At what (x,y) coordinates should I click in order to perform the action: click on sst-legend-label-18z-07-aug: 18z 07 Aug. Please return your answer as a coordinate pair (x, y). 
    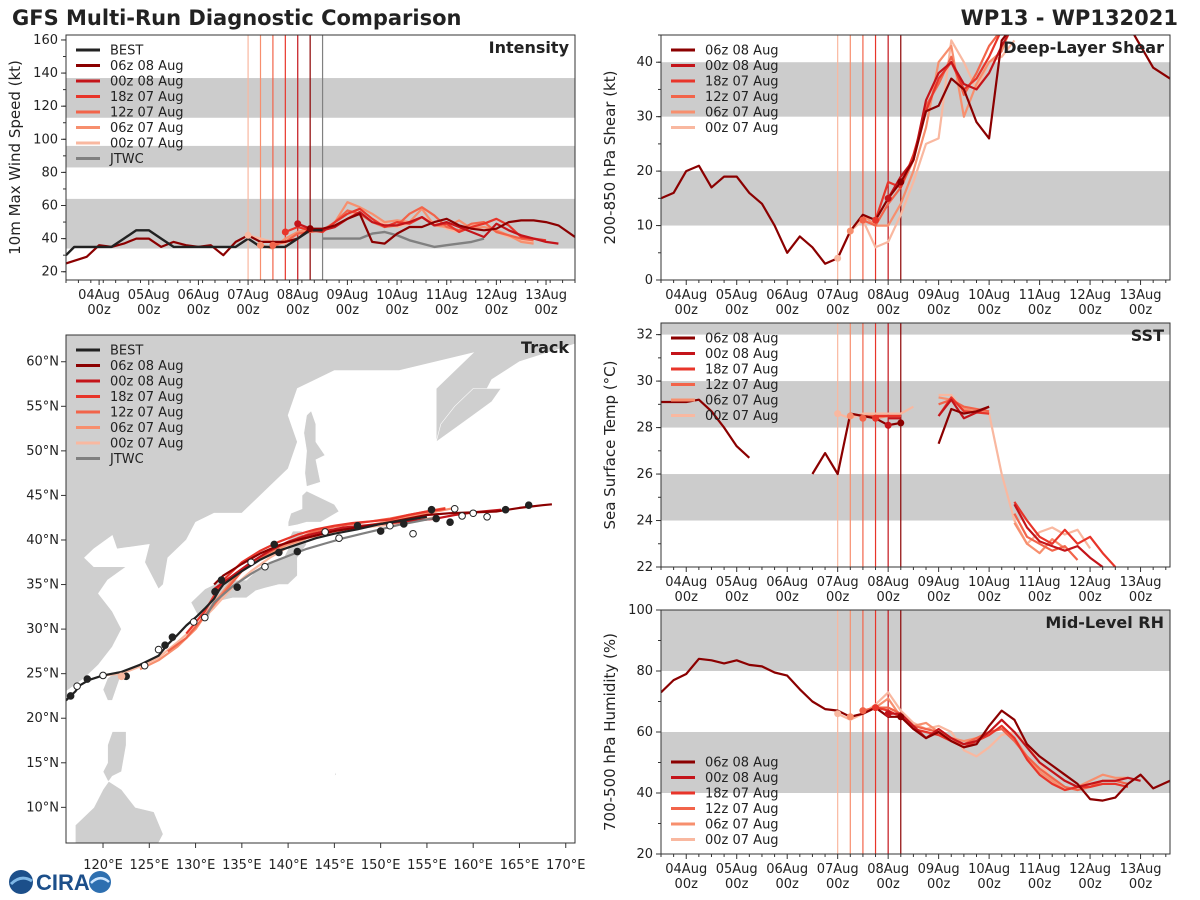
    Looking at the image, I should click on (742, 370).